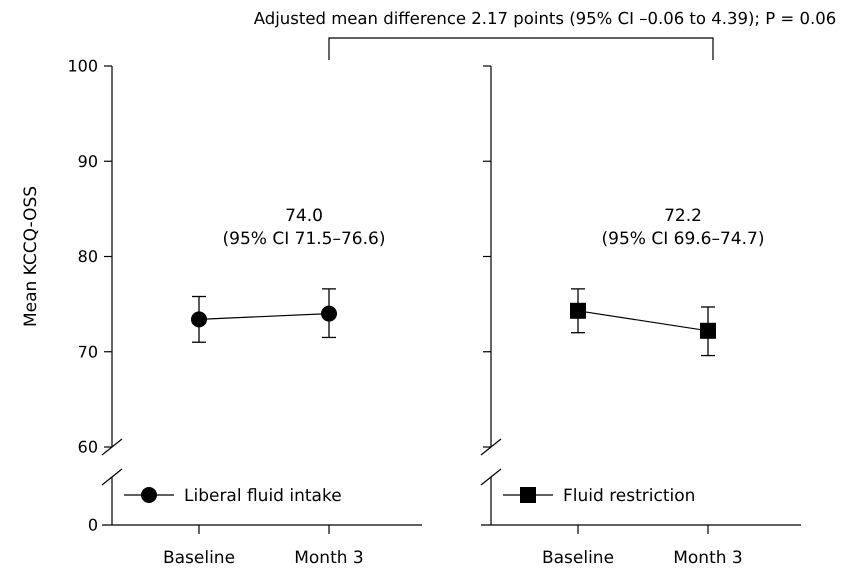 This screenshot has height=570, width=844. What do you see at coordinates (545, 18) in the screenshot?
I see `text: Adjusted mean difference 2.17 points (95% CI –0.06 to 4.39); P = 0.06` at bounding box center [545, 18].